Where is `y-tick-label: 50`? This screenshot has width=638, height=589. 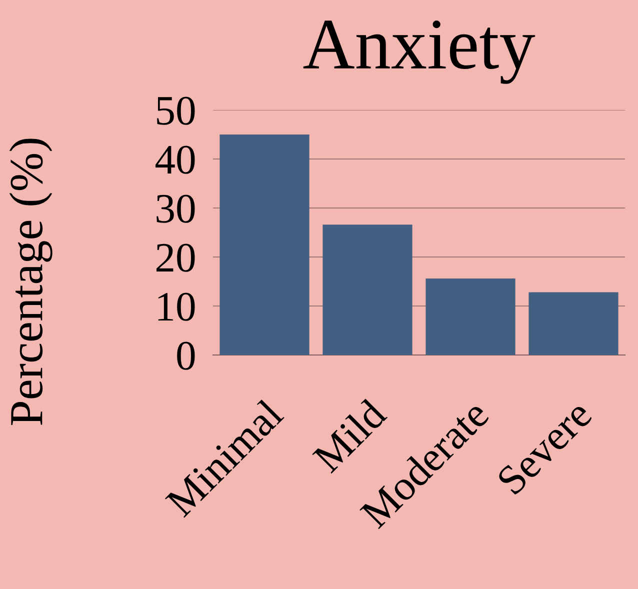
y-tick-label: 50 is located at coordinates (176, 110).